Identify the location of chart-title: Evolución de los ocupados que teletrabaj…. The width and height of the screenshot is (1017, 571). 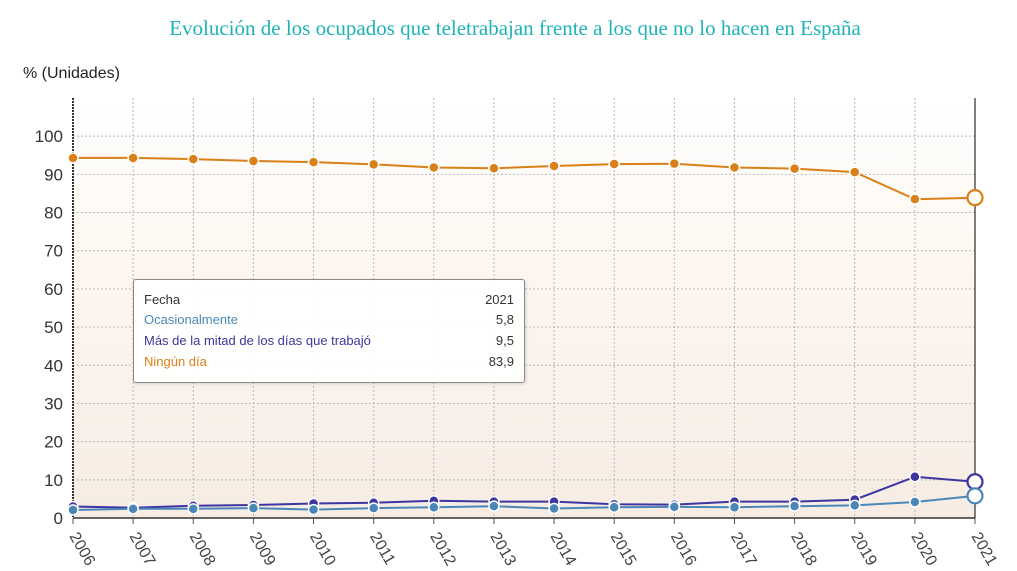
(515, 28).